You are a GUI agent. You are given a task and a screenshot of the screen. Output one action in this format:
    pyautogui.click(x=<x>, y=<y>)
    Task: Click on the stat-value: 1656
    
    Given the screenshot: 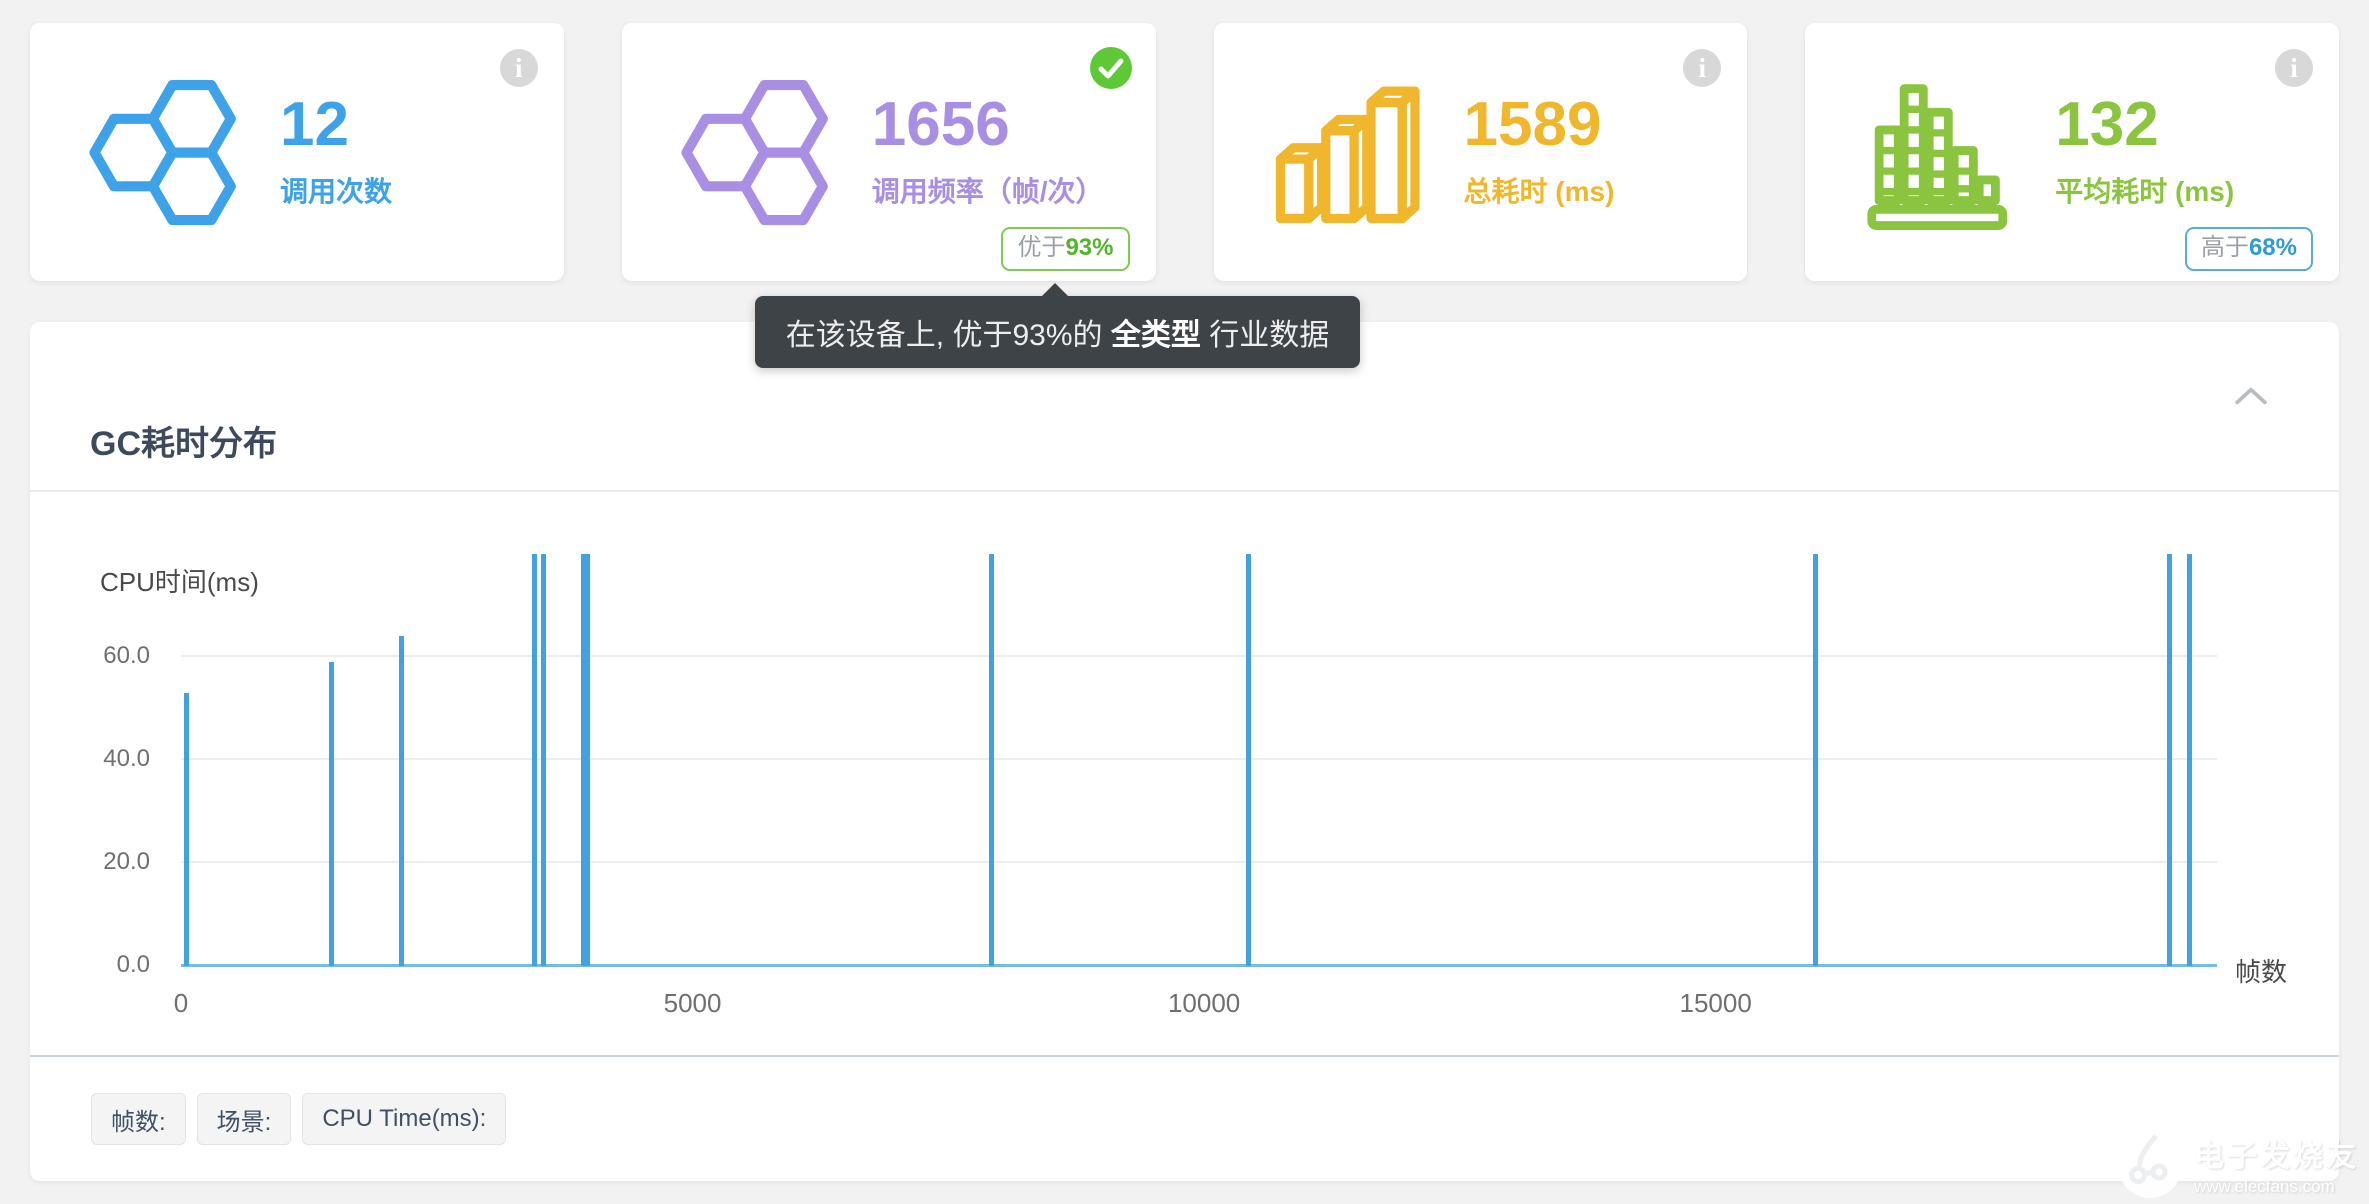 What is the action you would take?
    pyautogui.click(x=940, y=124)
    